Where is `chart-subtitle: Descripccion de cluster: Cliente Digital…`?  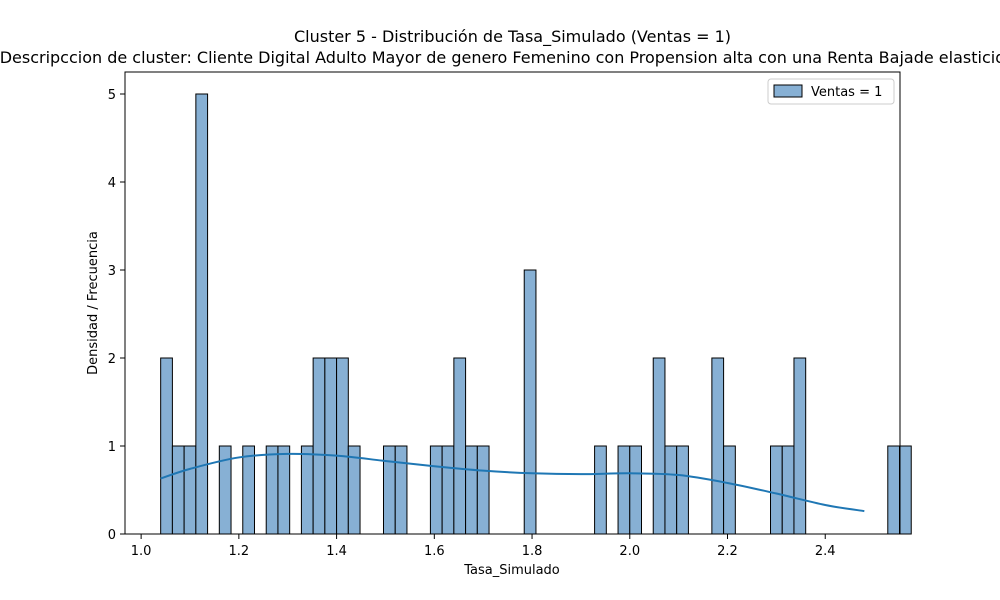 chart-subtitle: Descripccion de cluster: Cliente Digital… is located at coordinates (500, 57).